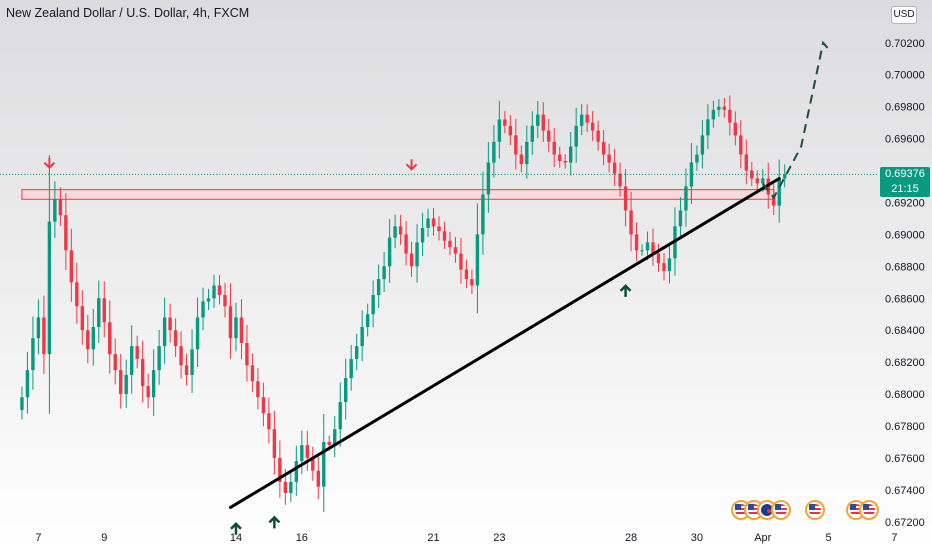  I want to click on down-arrow-marker, so click(49, 163).